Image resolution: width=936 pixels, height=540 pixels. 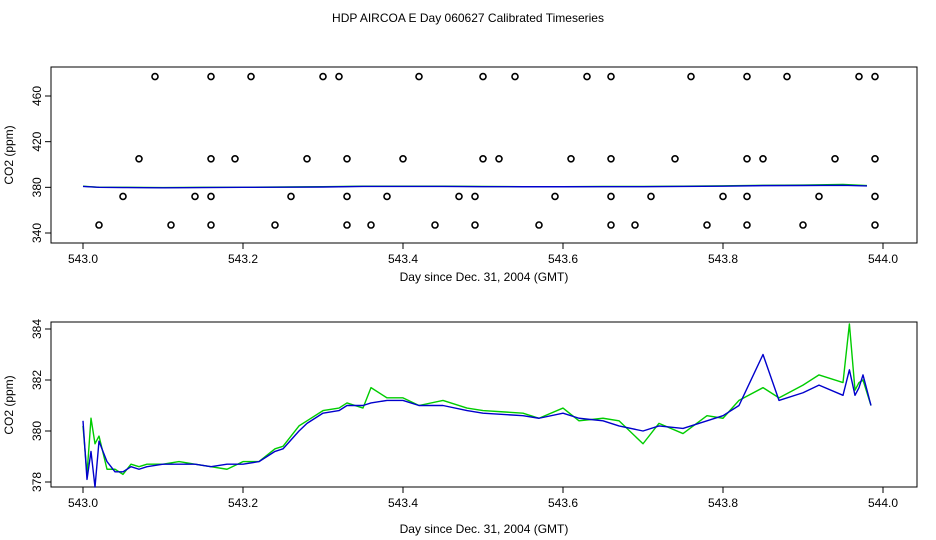 What do you see at coordinates (484, 529) in the screenshot?
I see `bottom-x-axis-label: Day since Dec. 31, 2004 (GMT)` at bounding box center [484, 529].